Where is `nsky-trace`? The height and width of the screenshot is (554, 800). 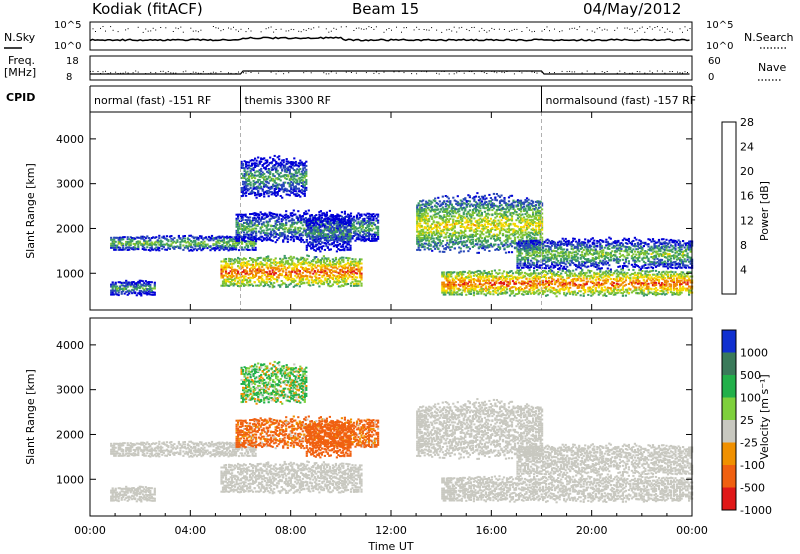 nsky-trace is located at coordinates (389, 39).